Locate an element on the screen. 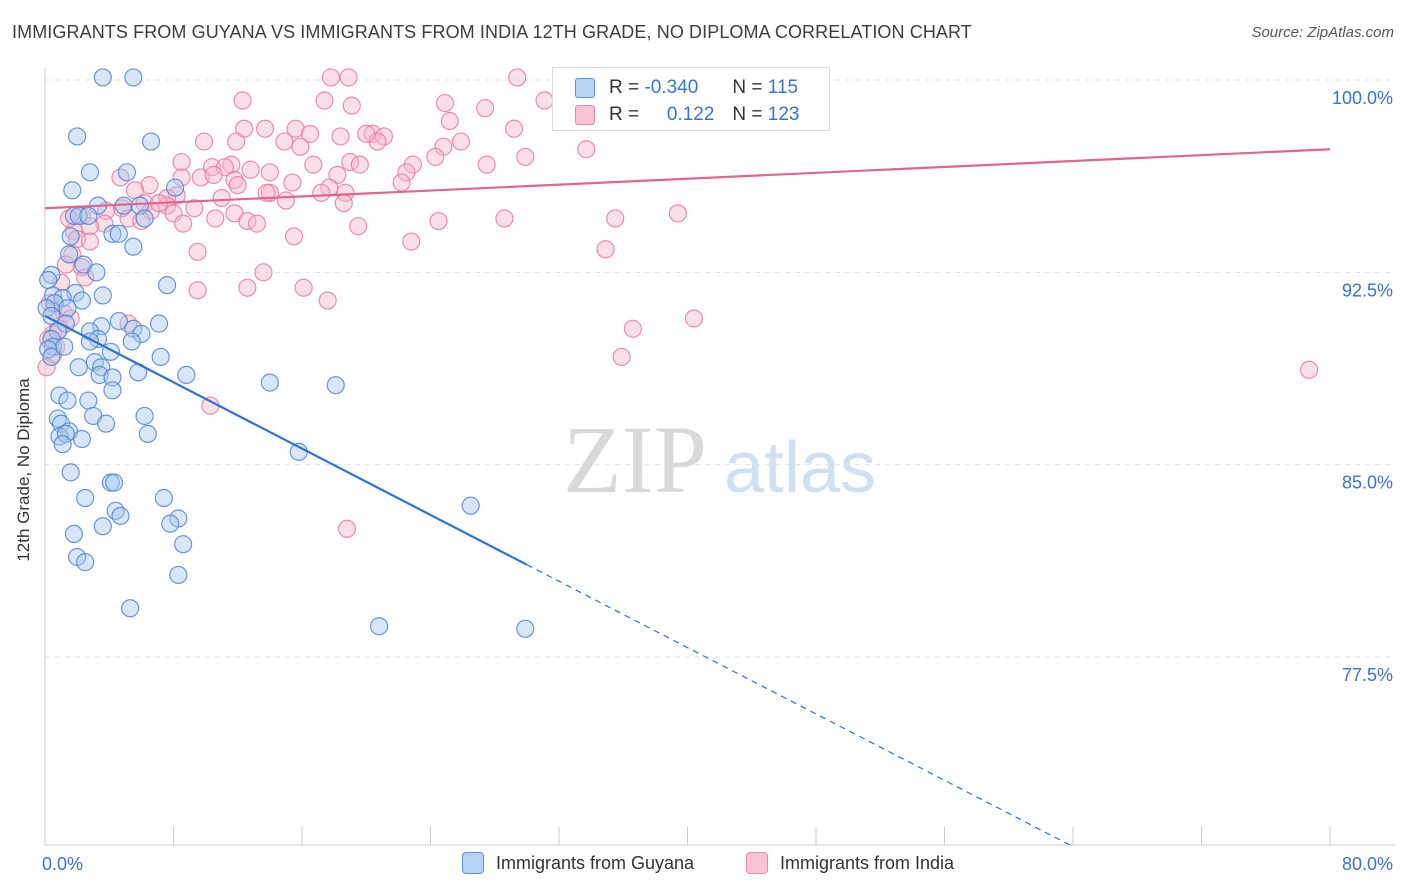  x-tick-label: 0.0% is located at coordinates (62, 864).